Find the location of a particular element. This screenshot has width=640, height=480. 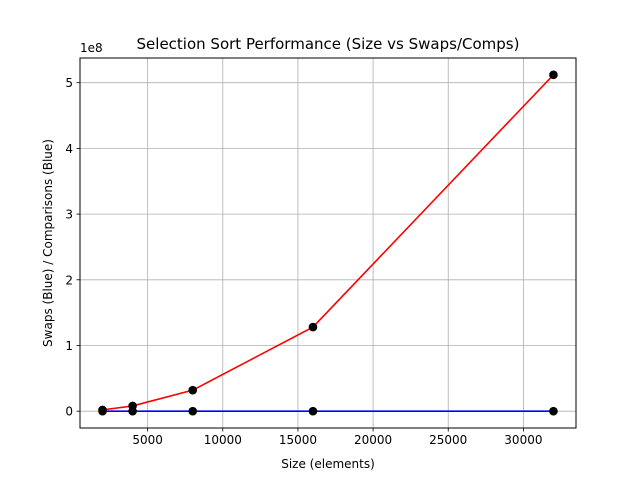

y-tick-label: 2 is located at coordinates (69, 280).